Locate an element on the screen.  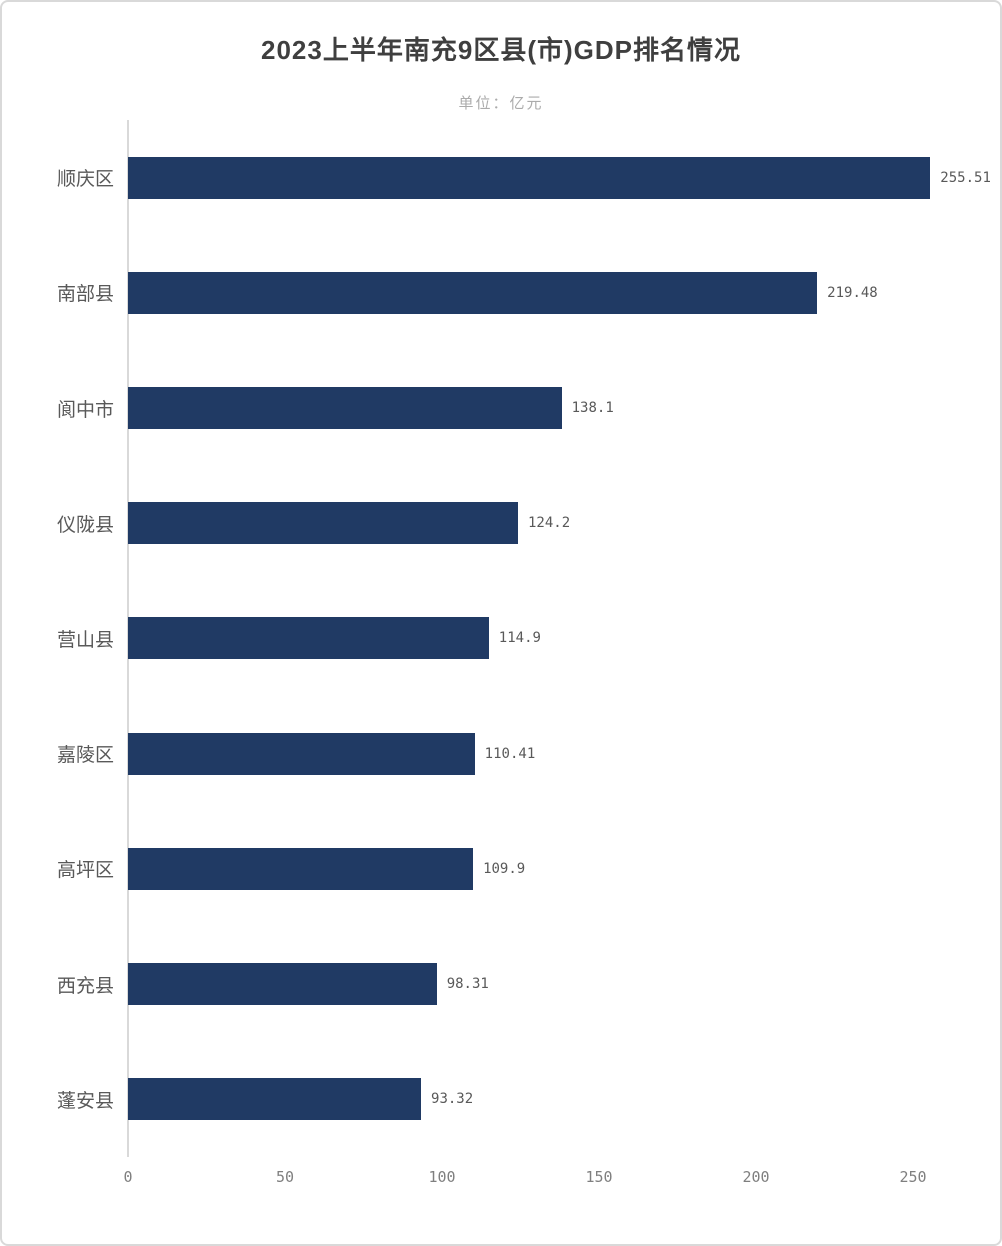
value-label: 124.2 is located at coordinates (549, 523).